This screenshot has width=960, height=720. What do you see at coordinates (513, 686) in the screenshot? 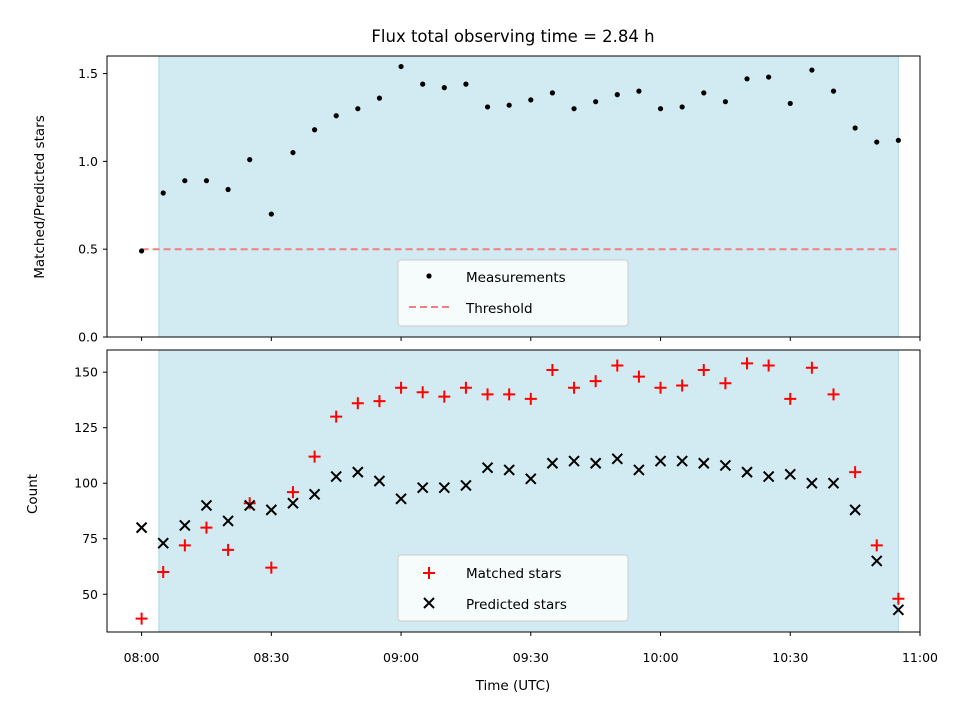
I see `x-axis-label: Time (UTC)` at bounding box center [513, 686].